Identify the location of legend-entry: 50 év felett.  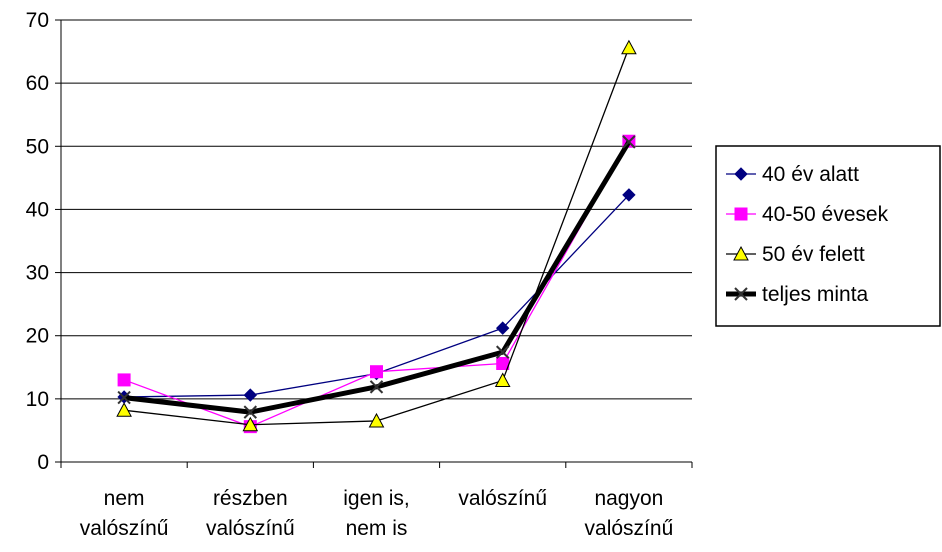
(795, 254).